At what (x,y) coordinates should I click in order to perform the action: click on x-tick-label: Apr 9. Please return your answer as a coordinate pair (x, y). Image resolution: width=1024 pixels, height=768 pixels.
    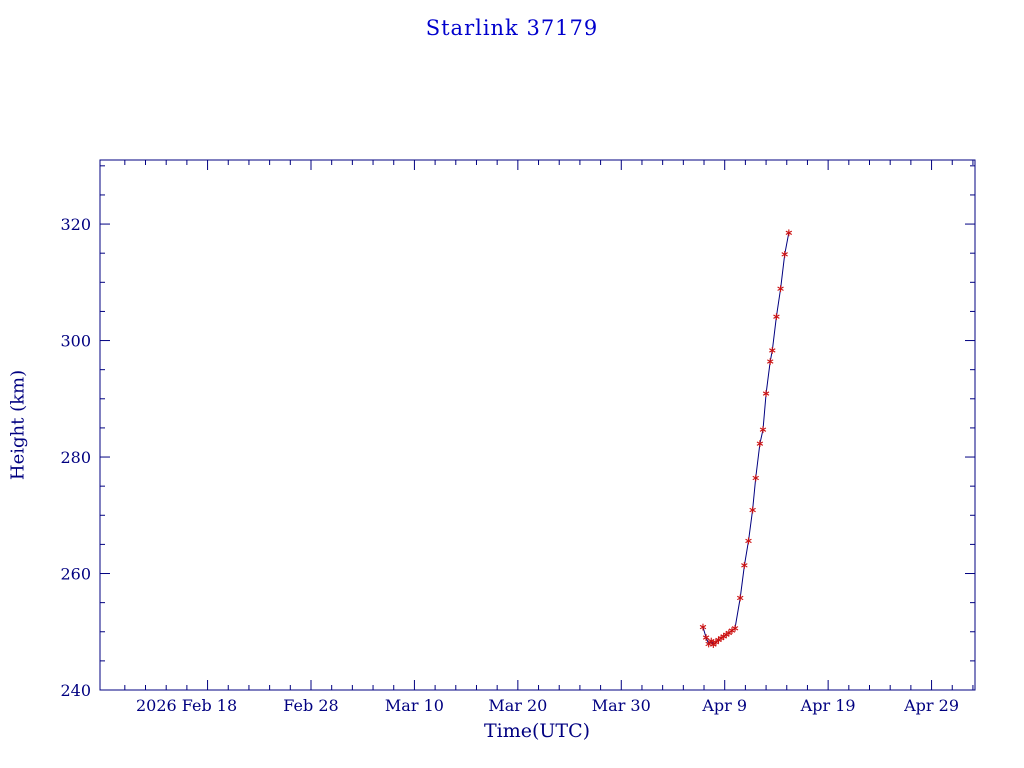
    Looking at the image, I should click on (724, 705).